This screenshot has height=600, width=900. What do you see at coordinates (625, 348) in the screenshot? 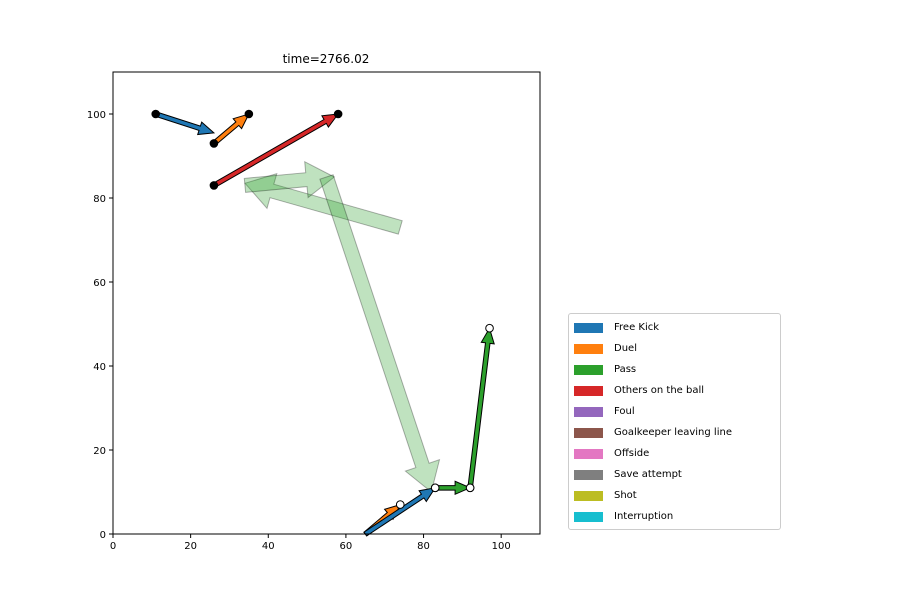
I see `legend-label: Duel` at bounding box center [625, 348].